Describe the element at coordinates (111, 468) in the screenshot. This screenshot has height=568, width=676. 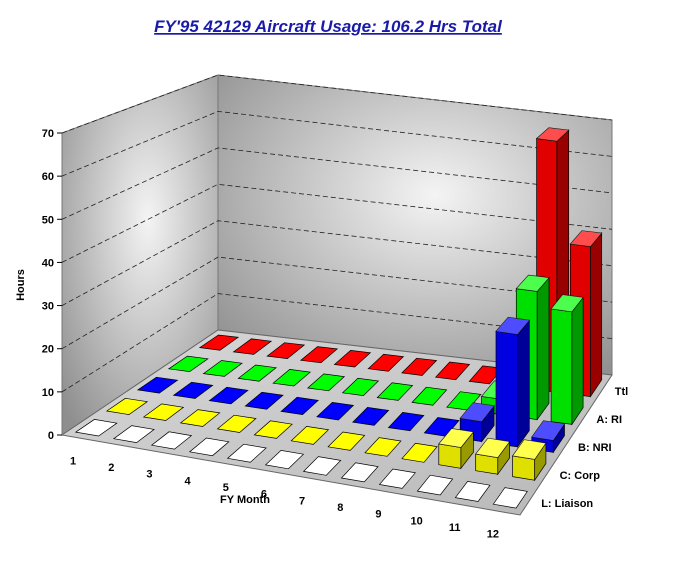
I see `x-tick-label: 2` at that location.